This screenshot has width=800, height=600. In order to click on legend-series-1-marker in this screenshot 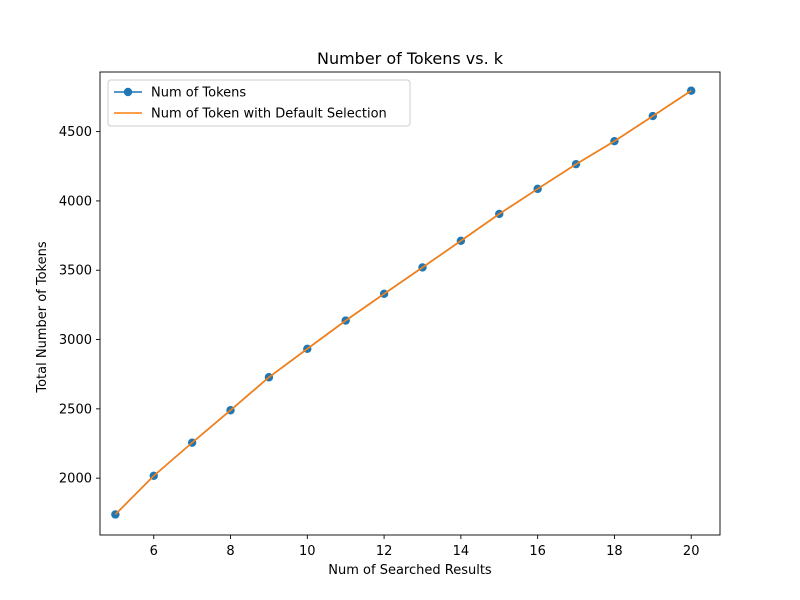, I will do `click(128, 92)`.